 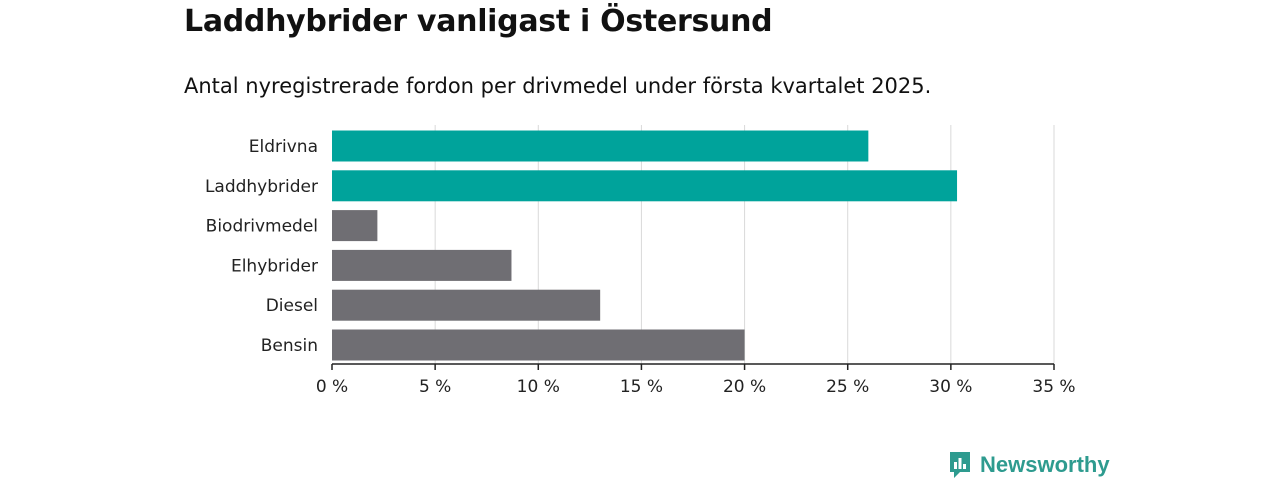 I want to click on chart-title: Laddhybrider vanligast i Östersund, so click(x=478, y=21).